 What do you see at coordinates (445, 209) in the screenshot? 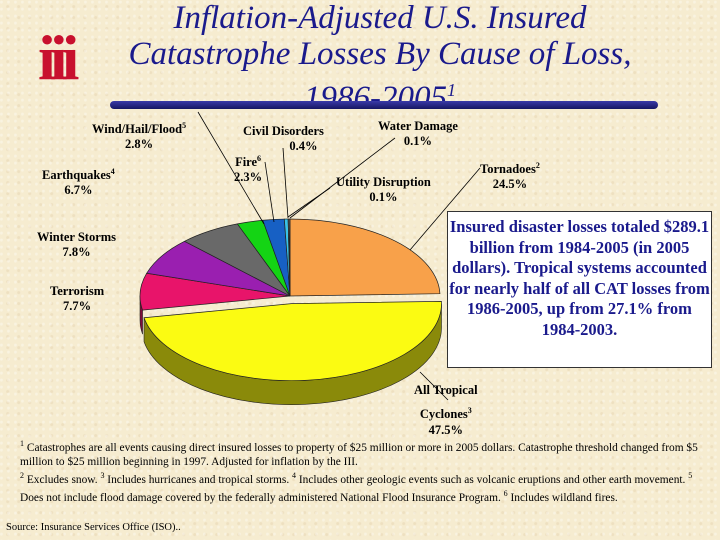
I see `leader-tornadoes` at bounding box center [445, 209].